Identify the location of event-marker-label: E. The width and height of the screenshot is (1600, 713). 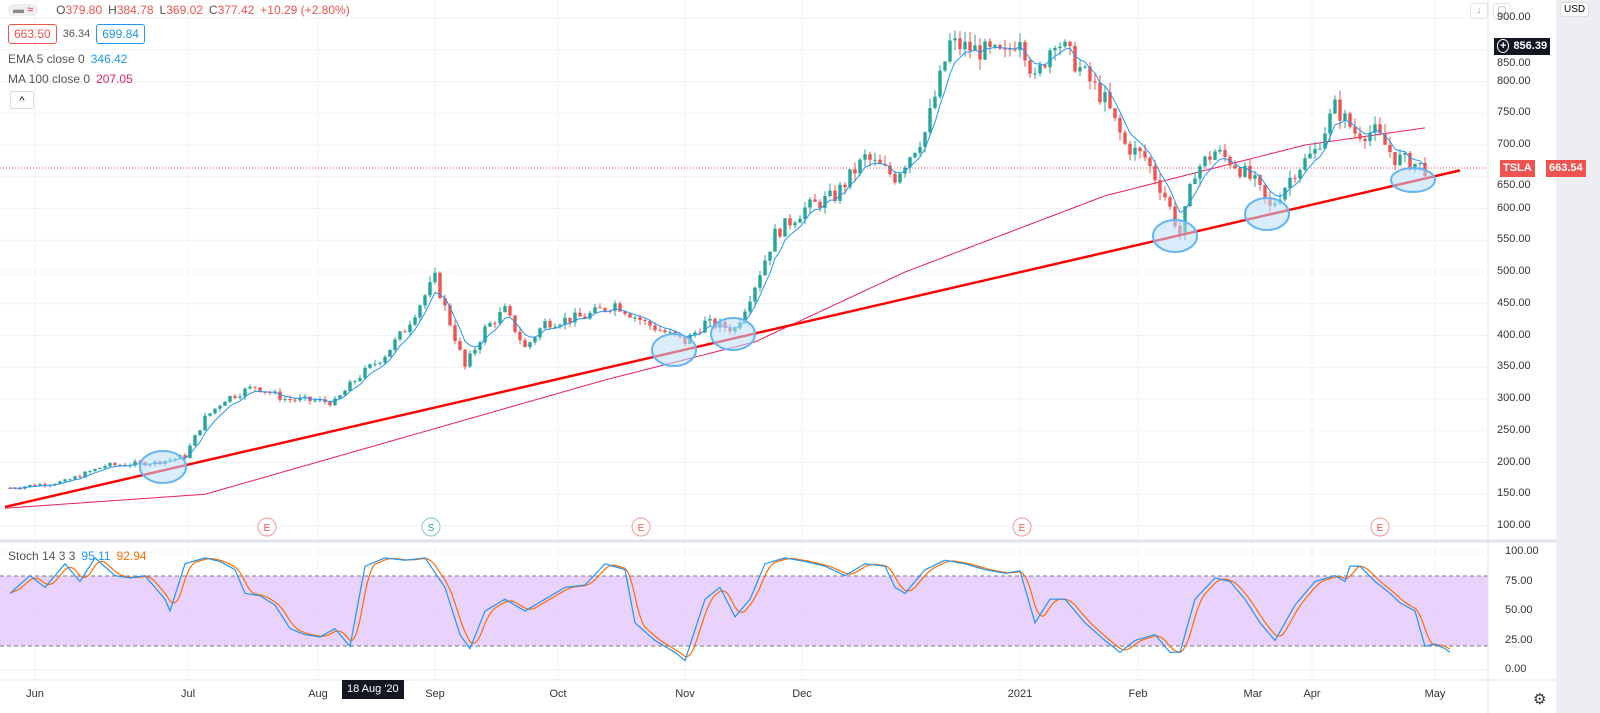
(1380, 528).